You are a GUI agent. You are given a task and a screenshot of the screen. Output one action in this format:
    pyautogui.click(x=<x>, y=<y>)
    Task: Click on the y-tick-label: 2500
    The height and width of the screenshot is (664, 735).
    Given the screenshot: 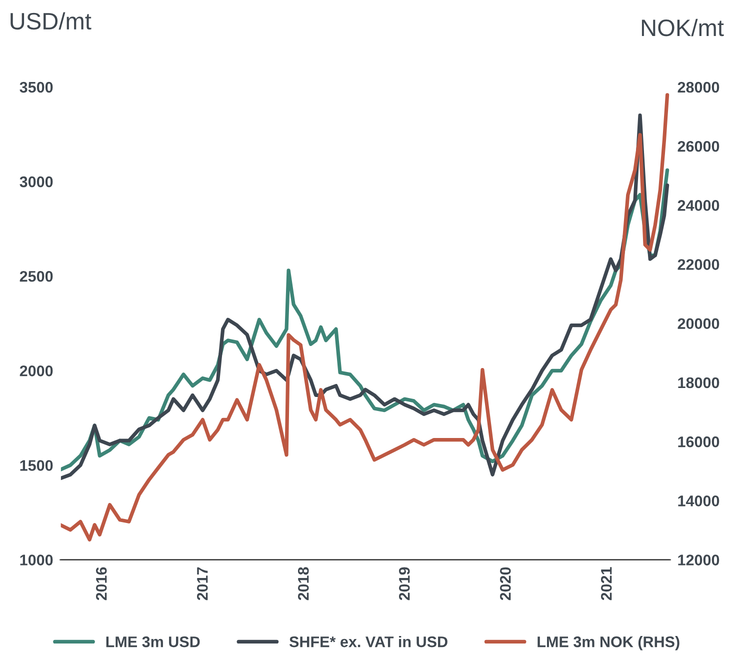 What is the action you would take?
    pyautogui.click(x=36, y=276)
    